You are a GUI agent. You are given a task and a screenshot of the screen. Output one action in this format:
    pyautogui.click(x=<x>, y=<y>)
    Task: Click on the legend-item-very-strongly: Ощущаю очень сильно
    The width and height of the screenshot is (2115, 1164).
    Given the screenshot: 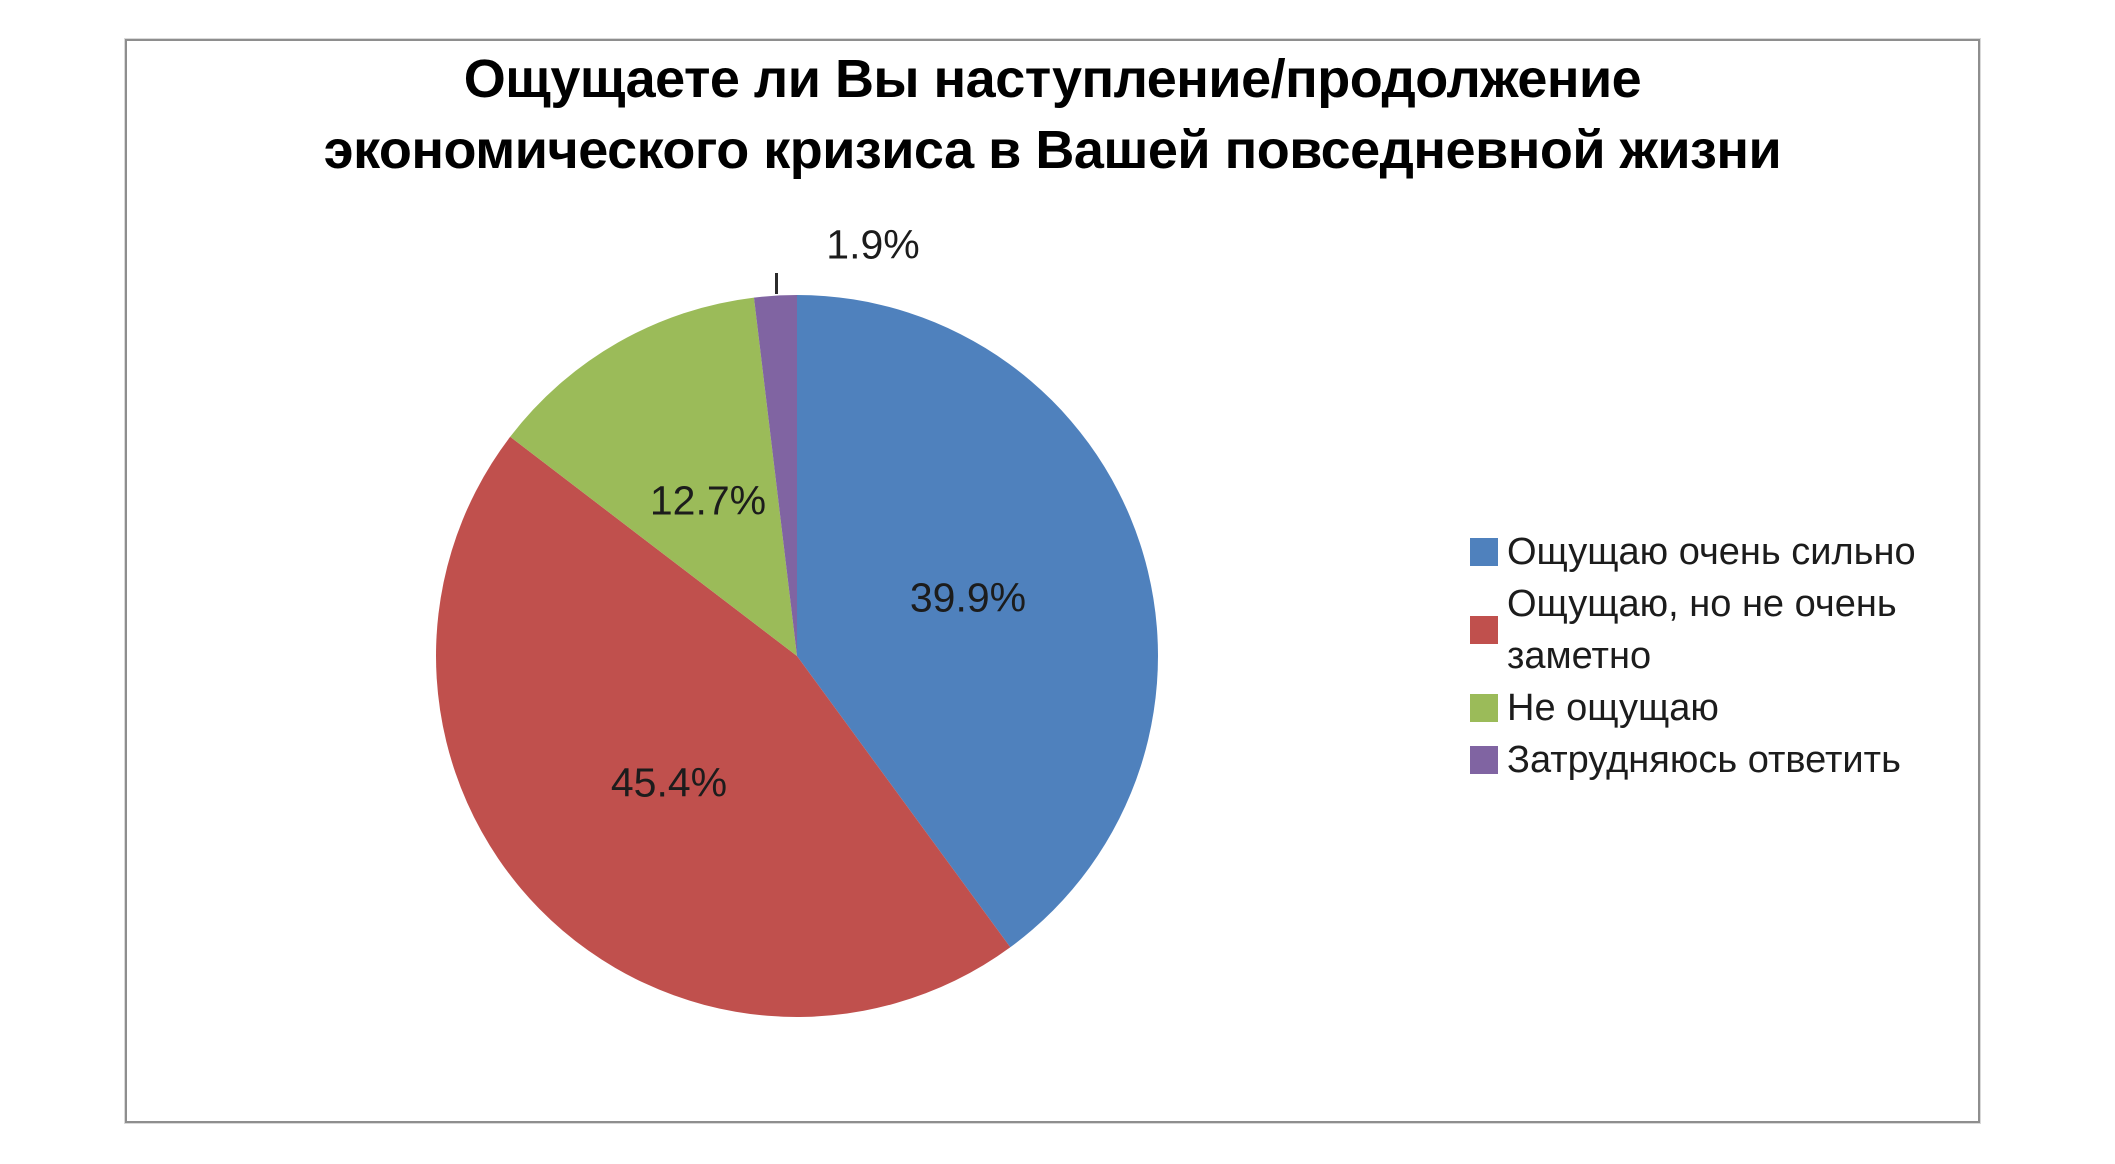 What is the action you would take?
    pyautogui.click(x=1710, y=552)
    